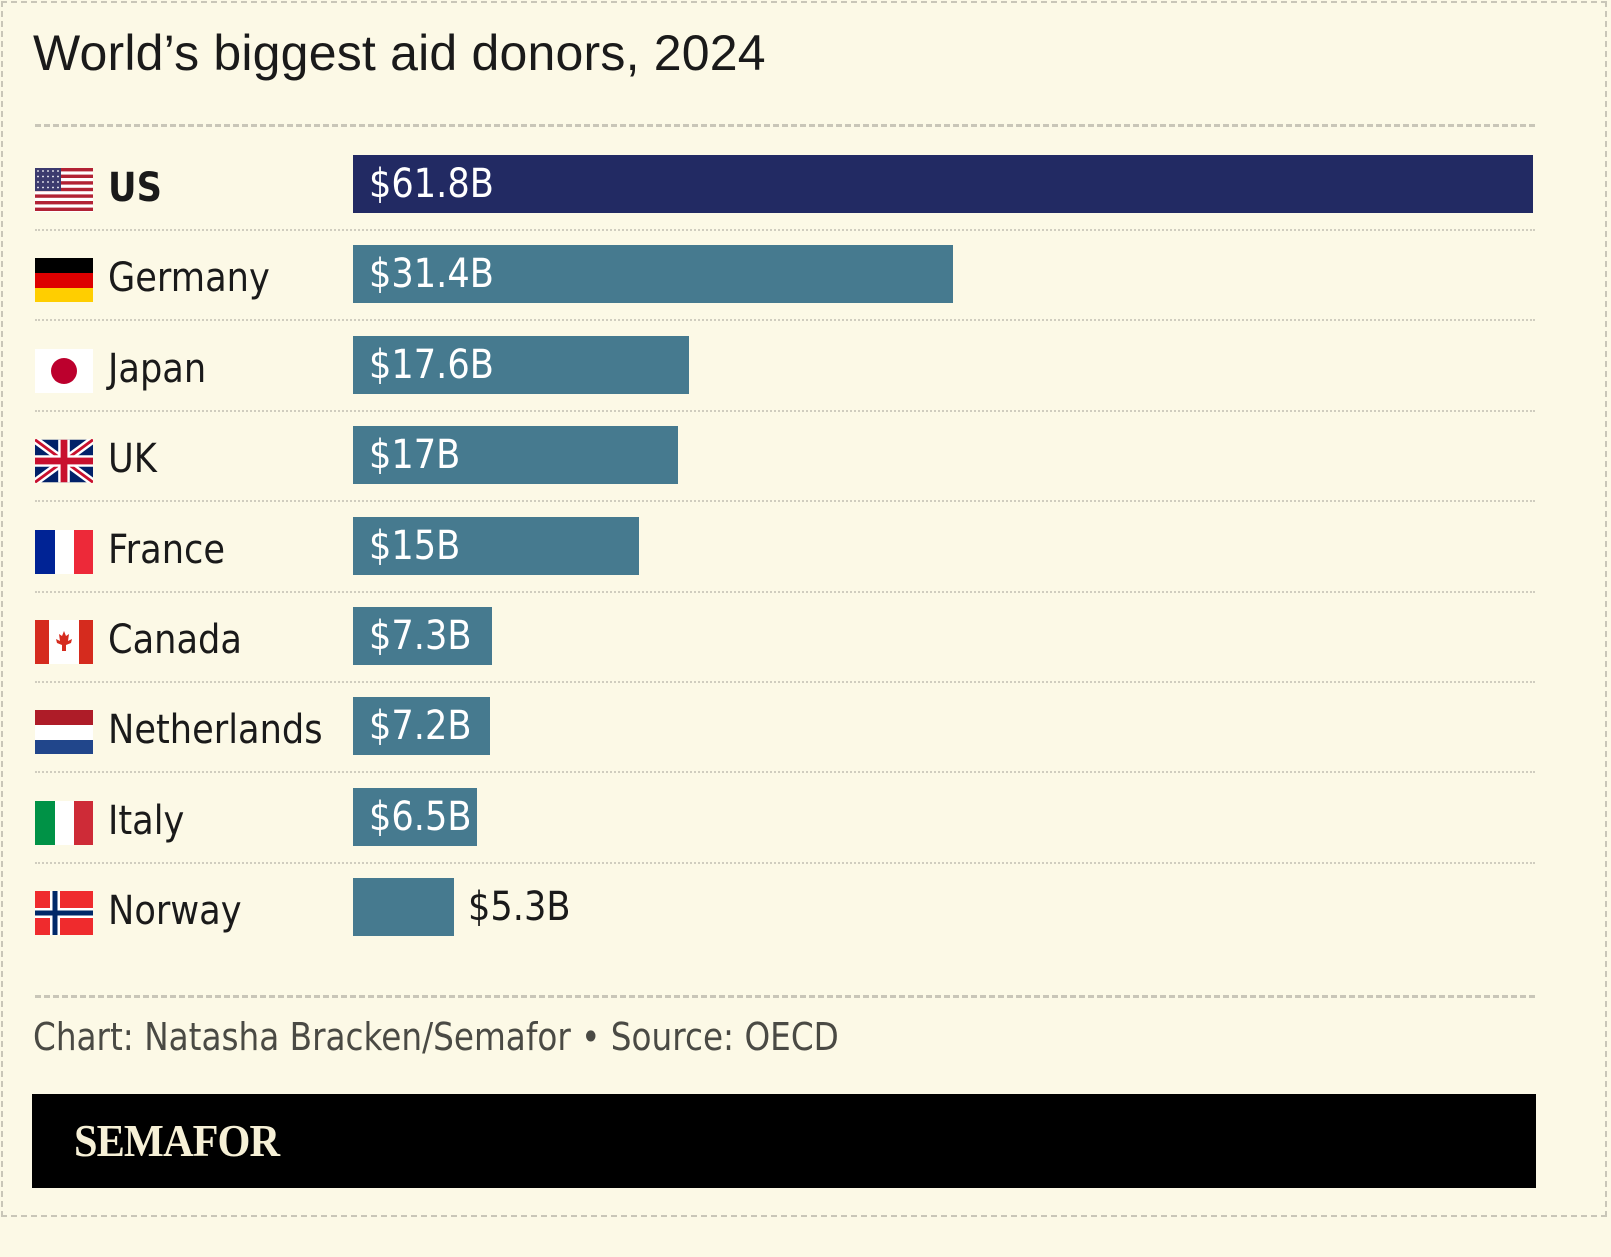  Describe the element at coordinates (785, 996) in the screenshot. I see `bottom-divider` at that location.